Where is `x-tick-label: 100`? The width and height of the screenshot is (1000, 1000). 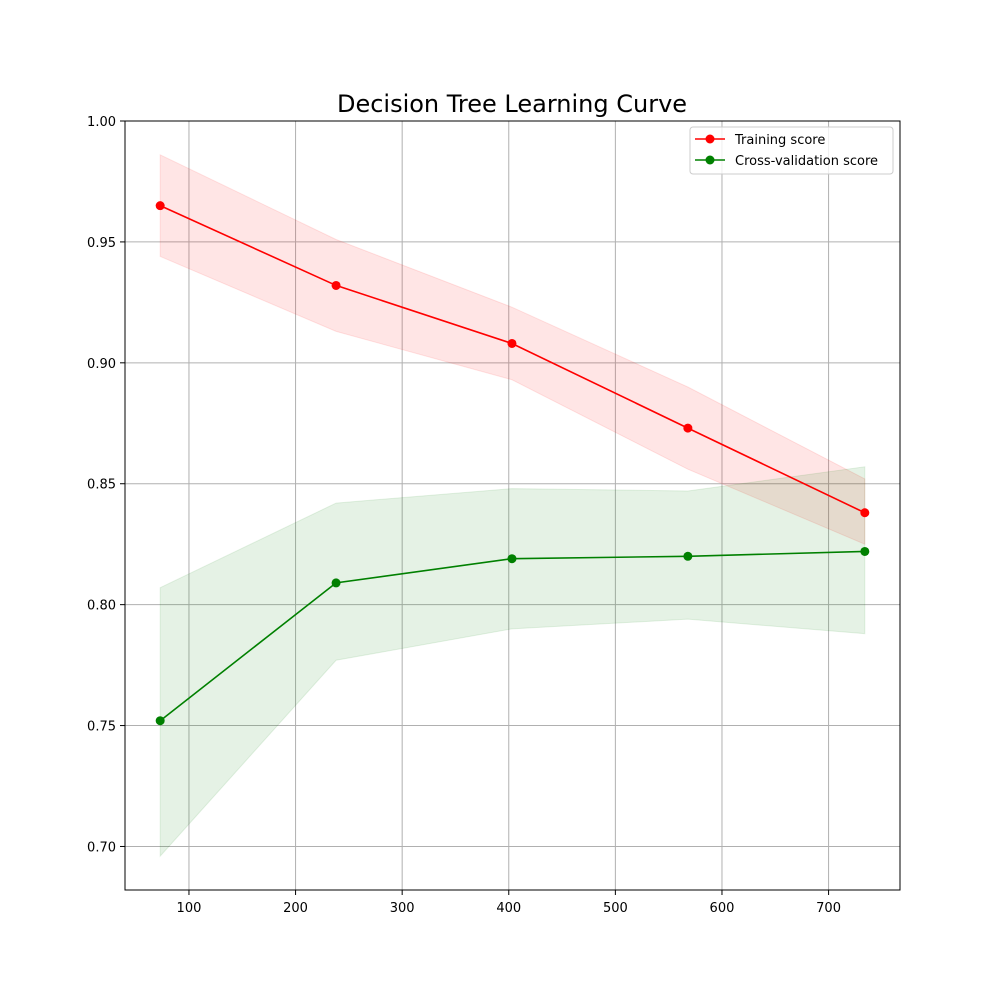 x-tick-label: 100 is located at coordinates (189, 908).